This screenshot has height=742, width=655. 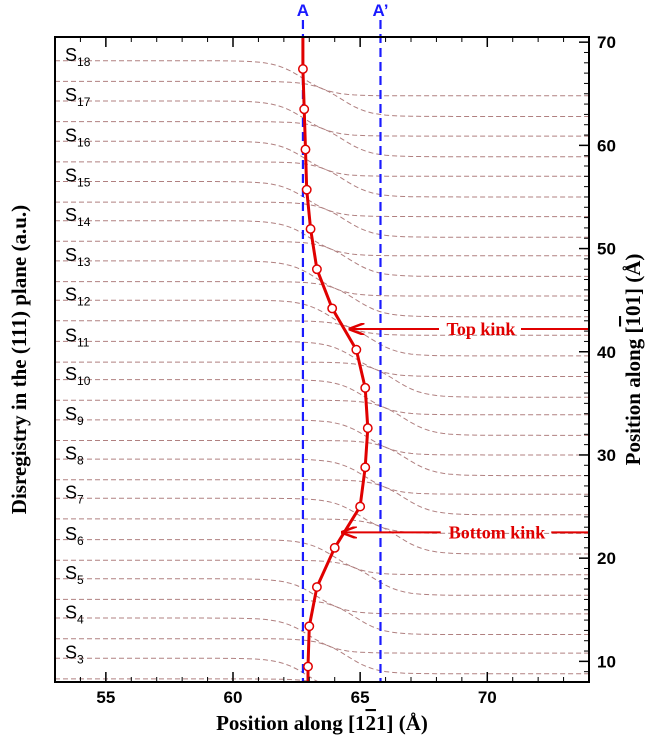 I want to click on y-axis-title-right: Position along [101] (Å), so click(x=633, y=360).